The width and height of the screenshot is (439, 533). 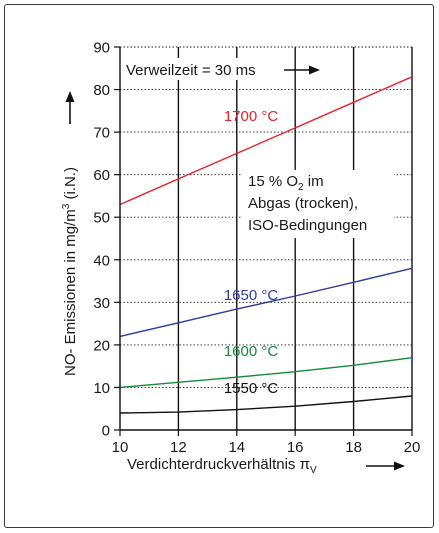 What do you see at coordinates (251, 295) in the screenshot?
I see `series-label-1: 1650 °C` at bounding box center [251, 295].